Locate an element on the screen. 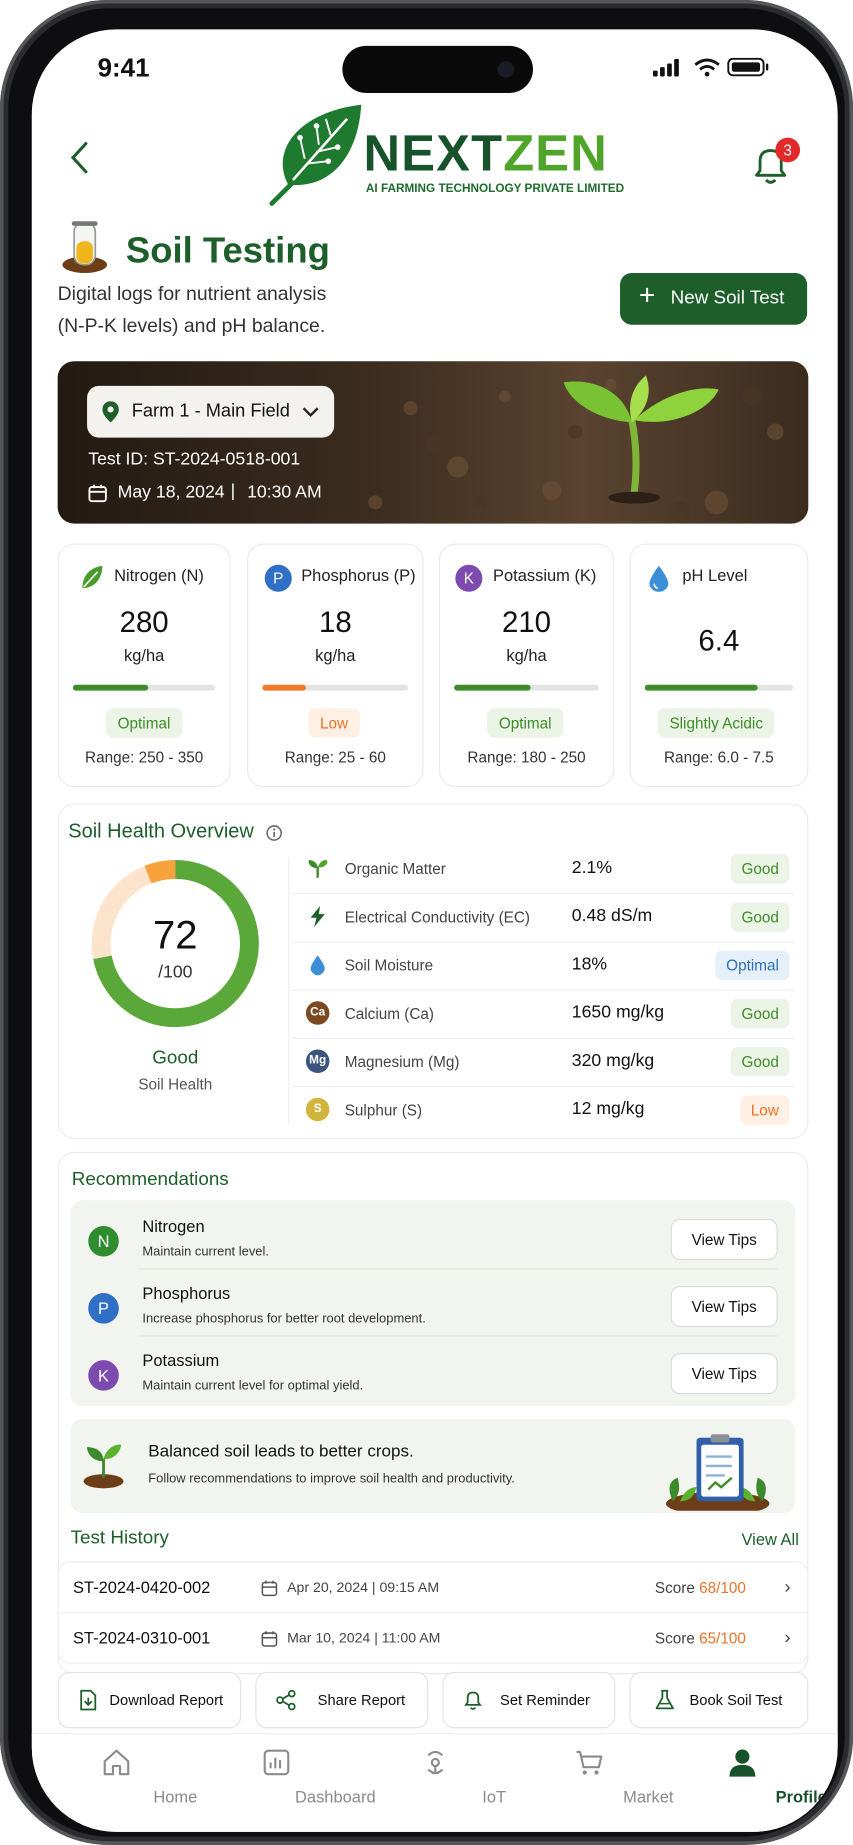  set-reminder-button: Set Reminder is located at coordinates (529, 1700).